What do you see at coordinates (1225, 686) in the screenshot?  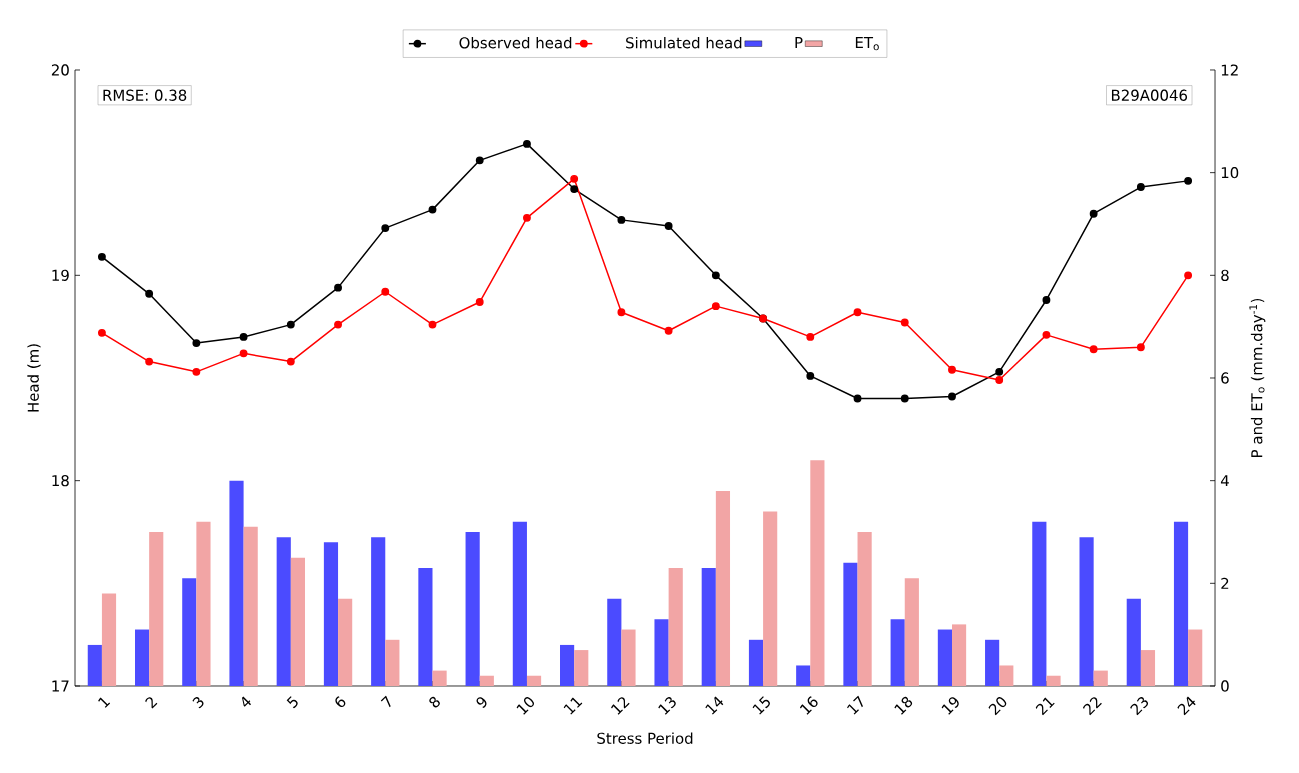 I see `y2-tick-label: 0` at bounding box center [1225, 686].